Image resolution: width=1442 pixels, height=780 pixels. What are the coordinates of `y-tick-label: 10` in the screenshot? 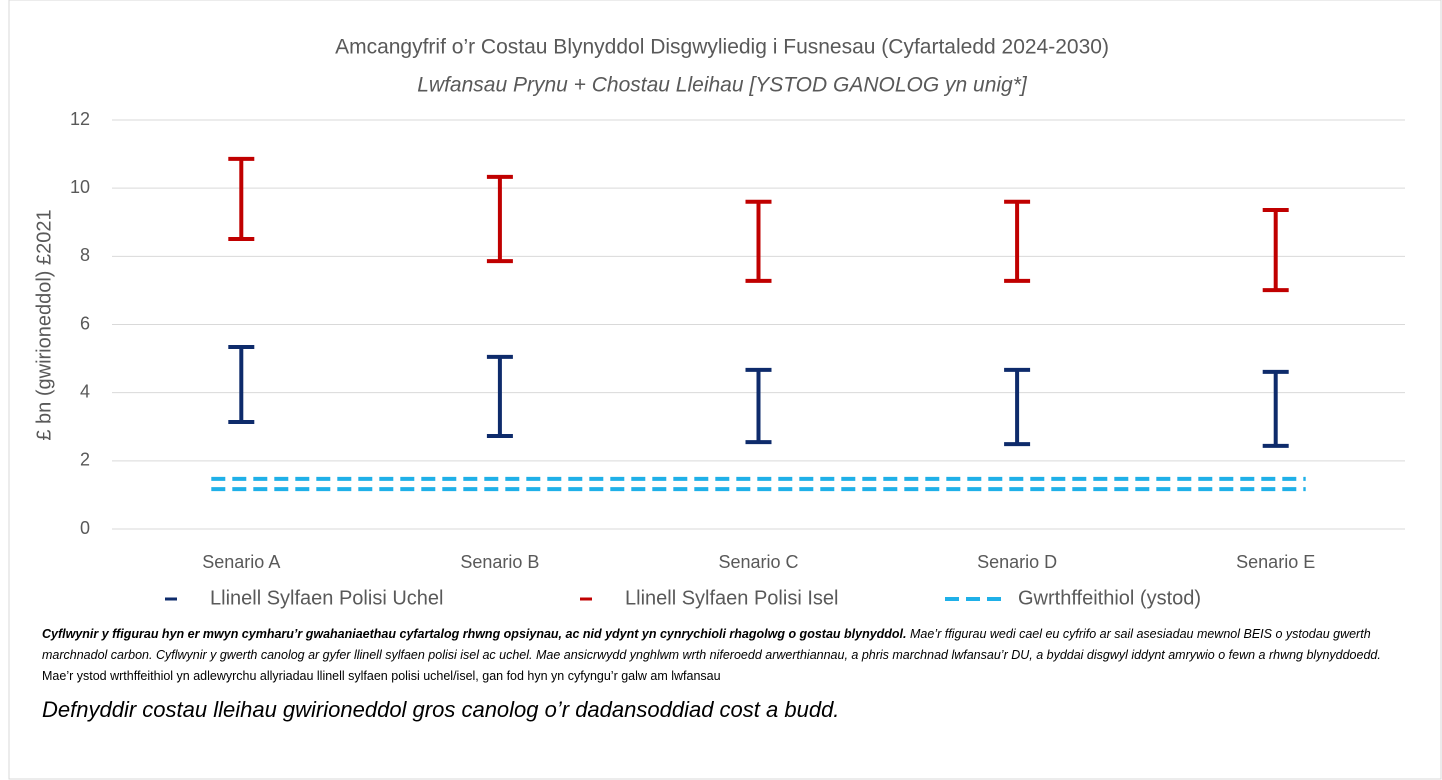 It's located at (80, 187).